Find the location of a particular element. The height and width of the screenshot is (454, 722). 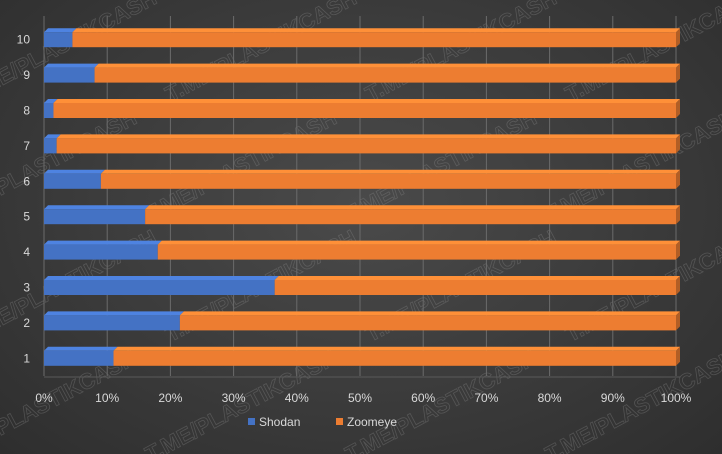

x-tick-label: 60% is located at coordinates (423, 398).